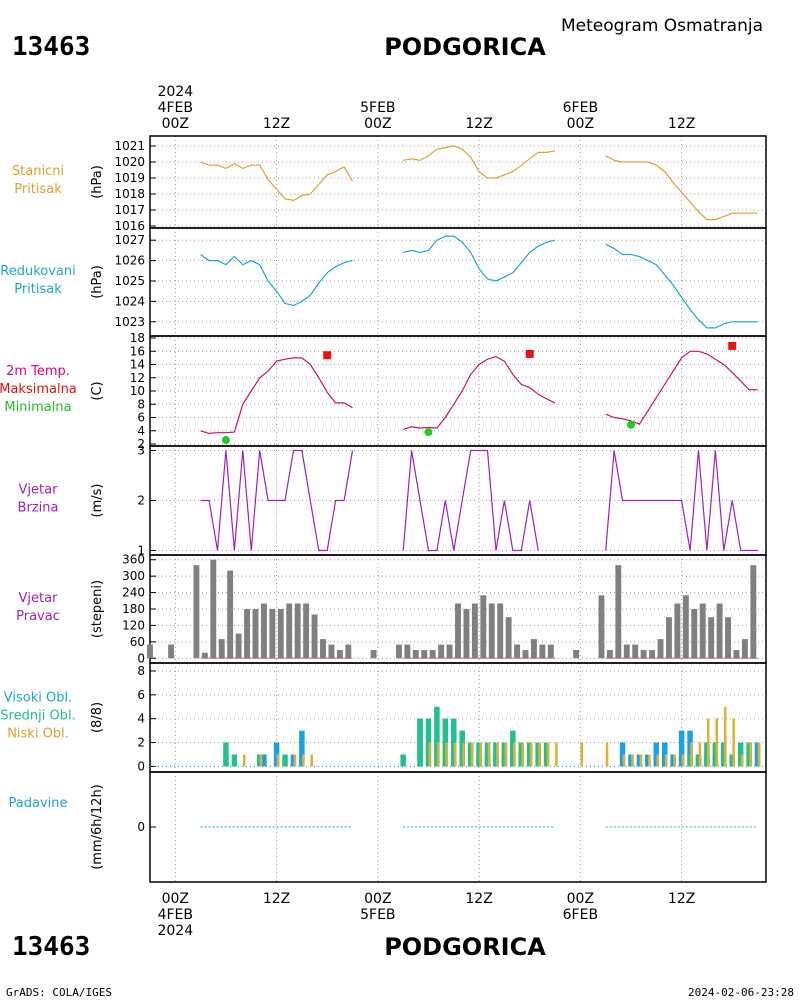 The image size is (800, 1000). What do you see at coordinates (452, 609) in the screenshot?
I see `series-wind-direction` at bounding box center [452, 609].